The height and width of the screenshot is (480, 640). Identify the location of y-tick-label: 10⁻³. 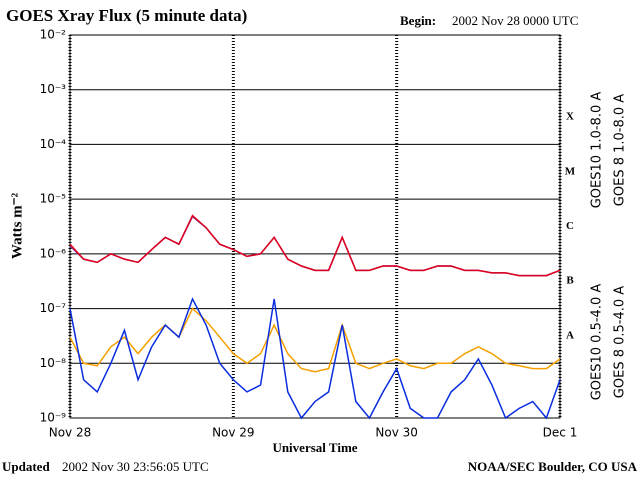
(53, 89).